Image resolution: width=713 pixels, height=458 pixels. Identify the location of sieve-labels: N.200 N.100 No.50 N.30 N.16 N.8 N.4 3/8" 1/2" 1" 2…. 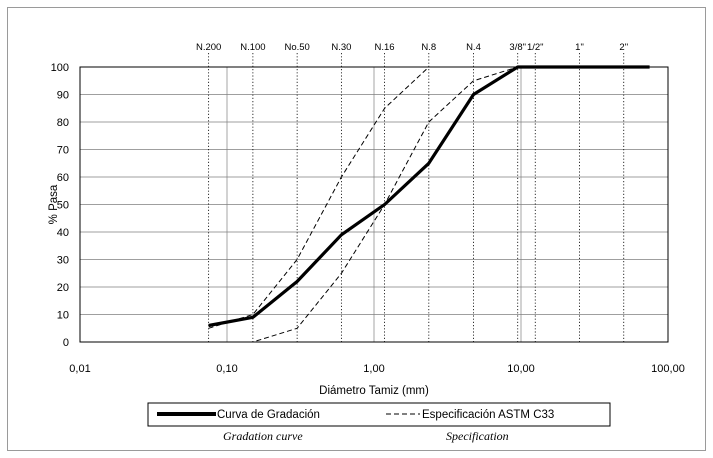
(412, 47).